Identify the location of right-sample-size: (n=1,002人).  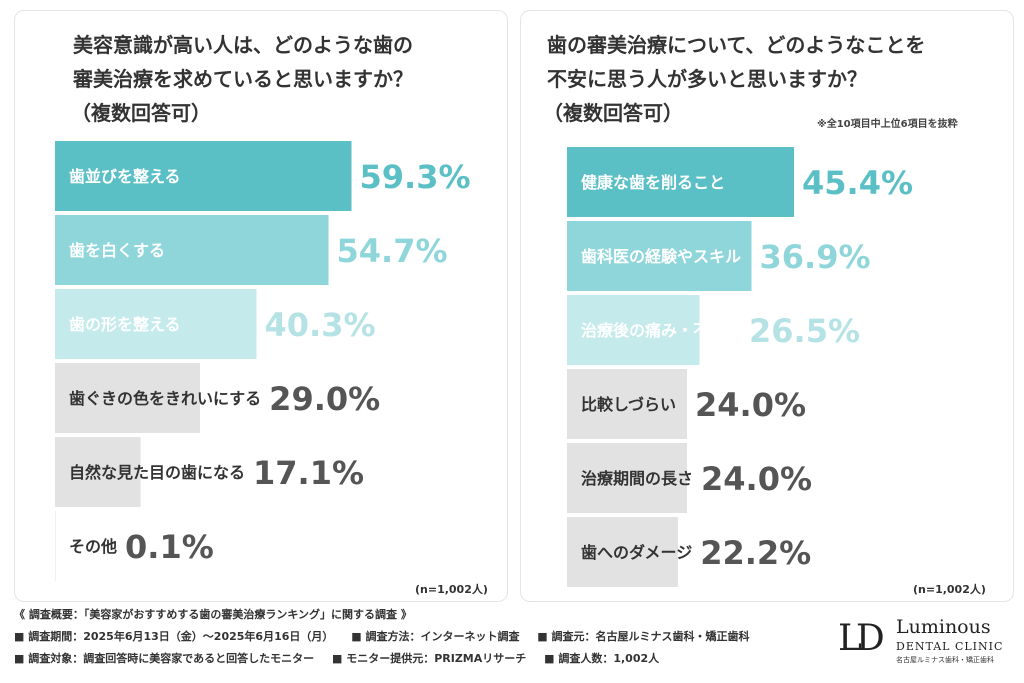
(949, 589).